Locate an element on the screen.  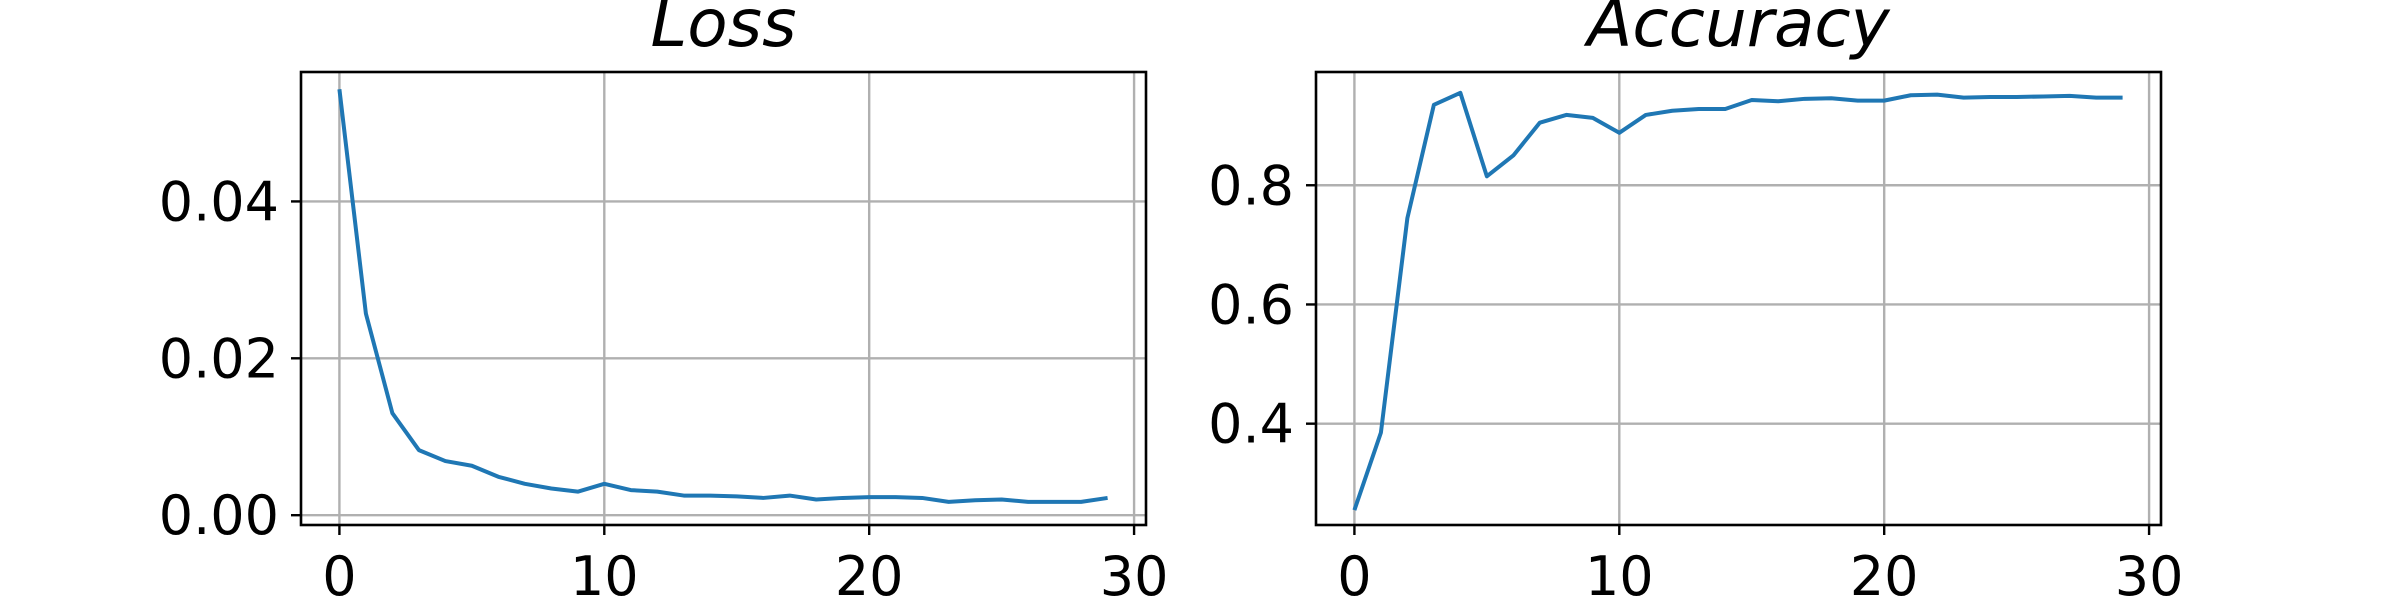
accuracy-chart-title: Accuracy is located at coordinates (1736, 31).